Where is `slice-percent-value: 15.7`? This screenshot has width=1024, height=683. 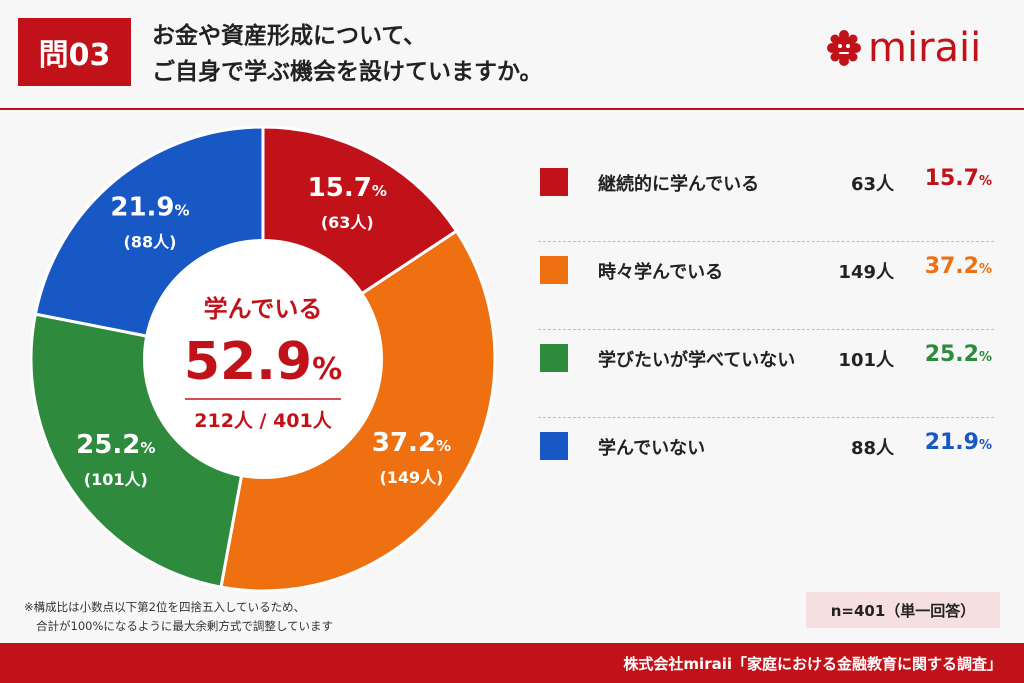 slice-percent-value: 15.7 is located at coordinates (340, 188).